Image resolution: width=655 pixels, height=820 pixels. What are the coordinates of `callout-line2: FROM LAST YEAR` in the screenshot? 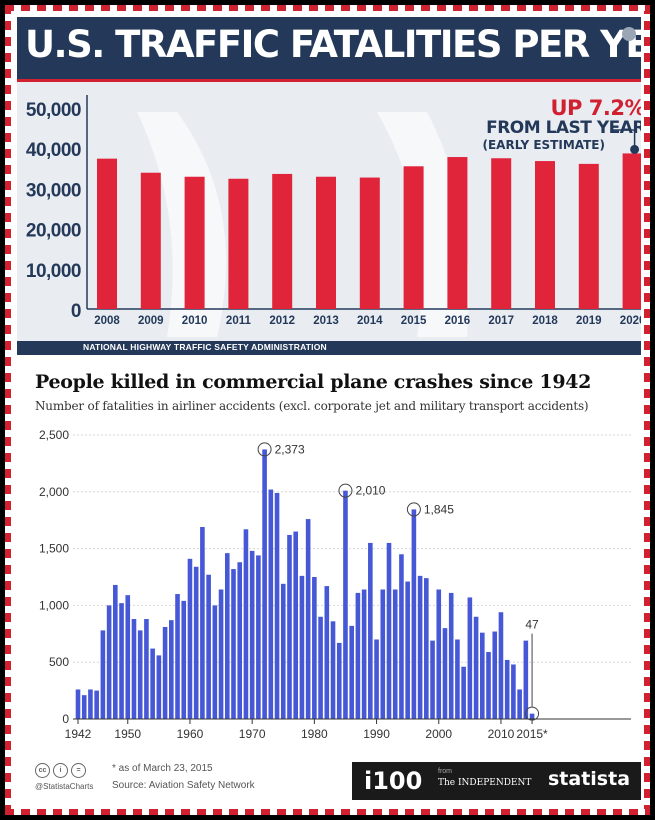 It's located at (563, 128).